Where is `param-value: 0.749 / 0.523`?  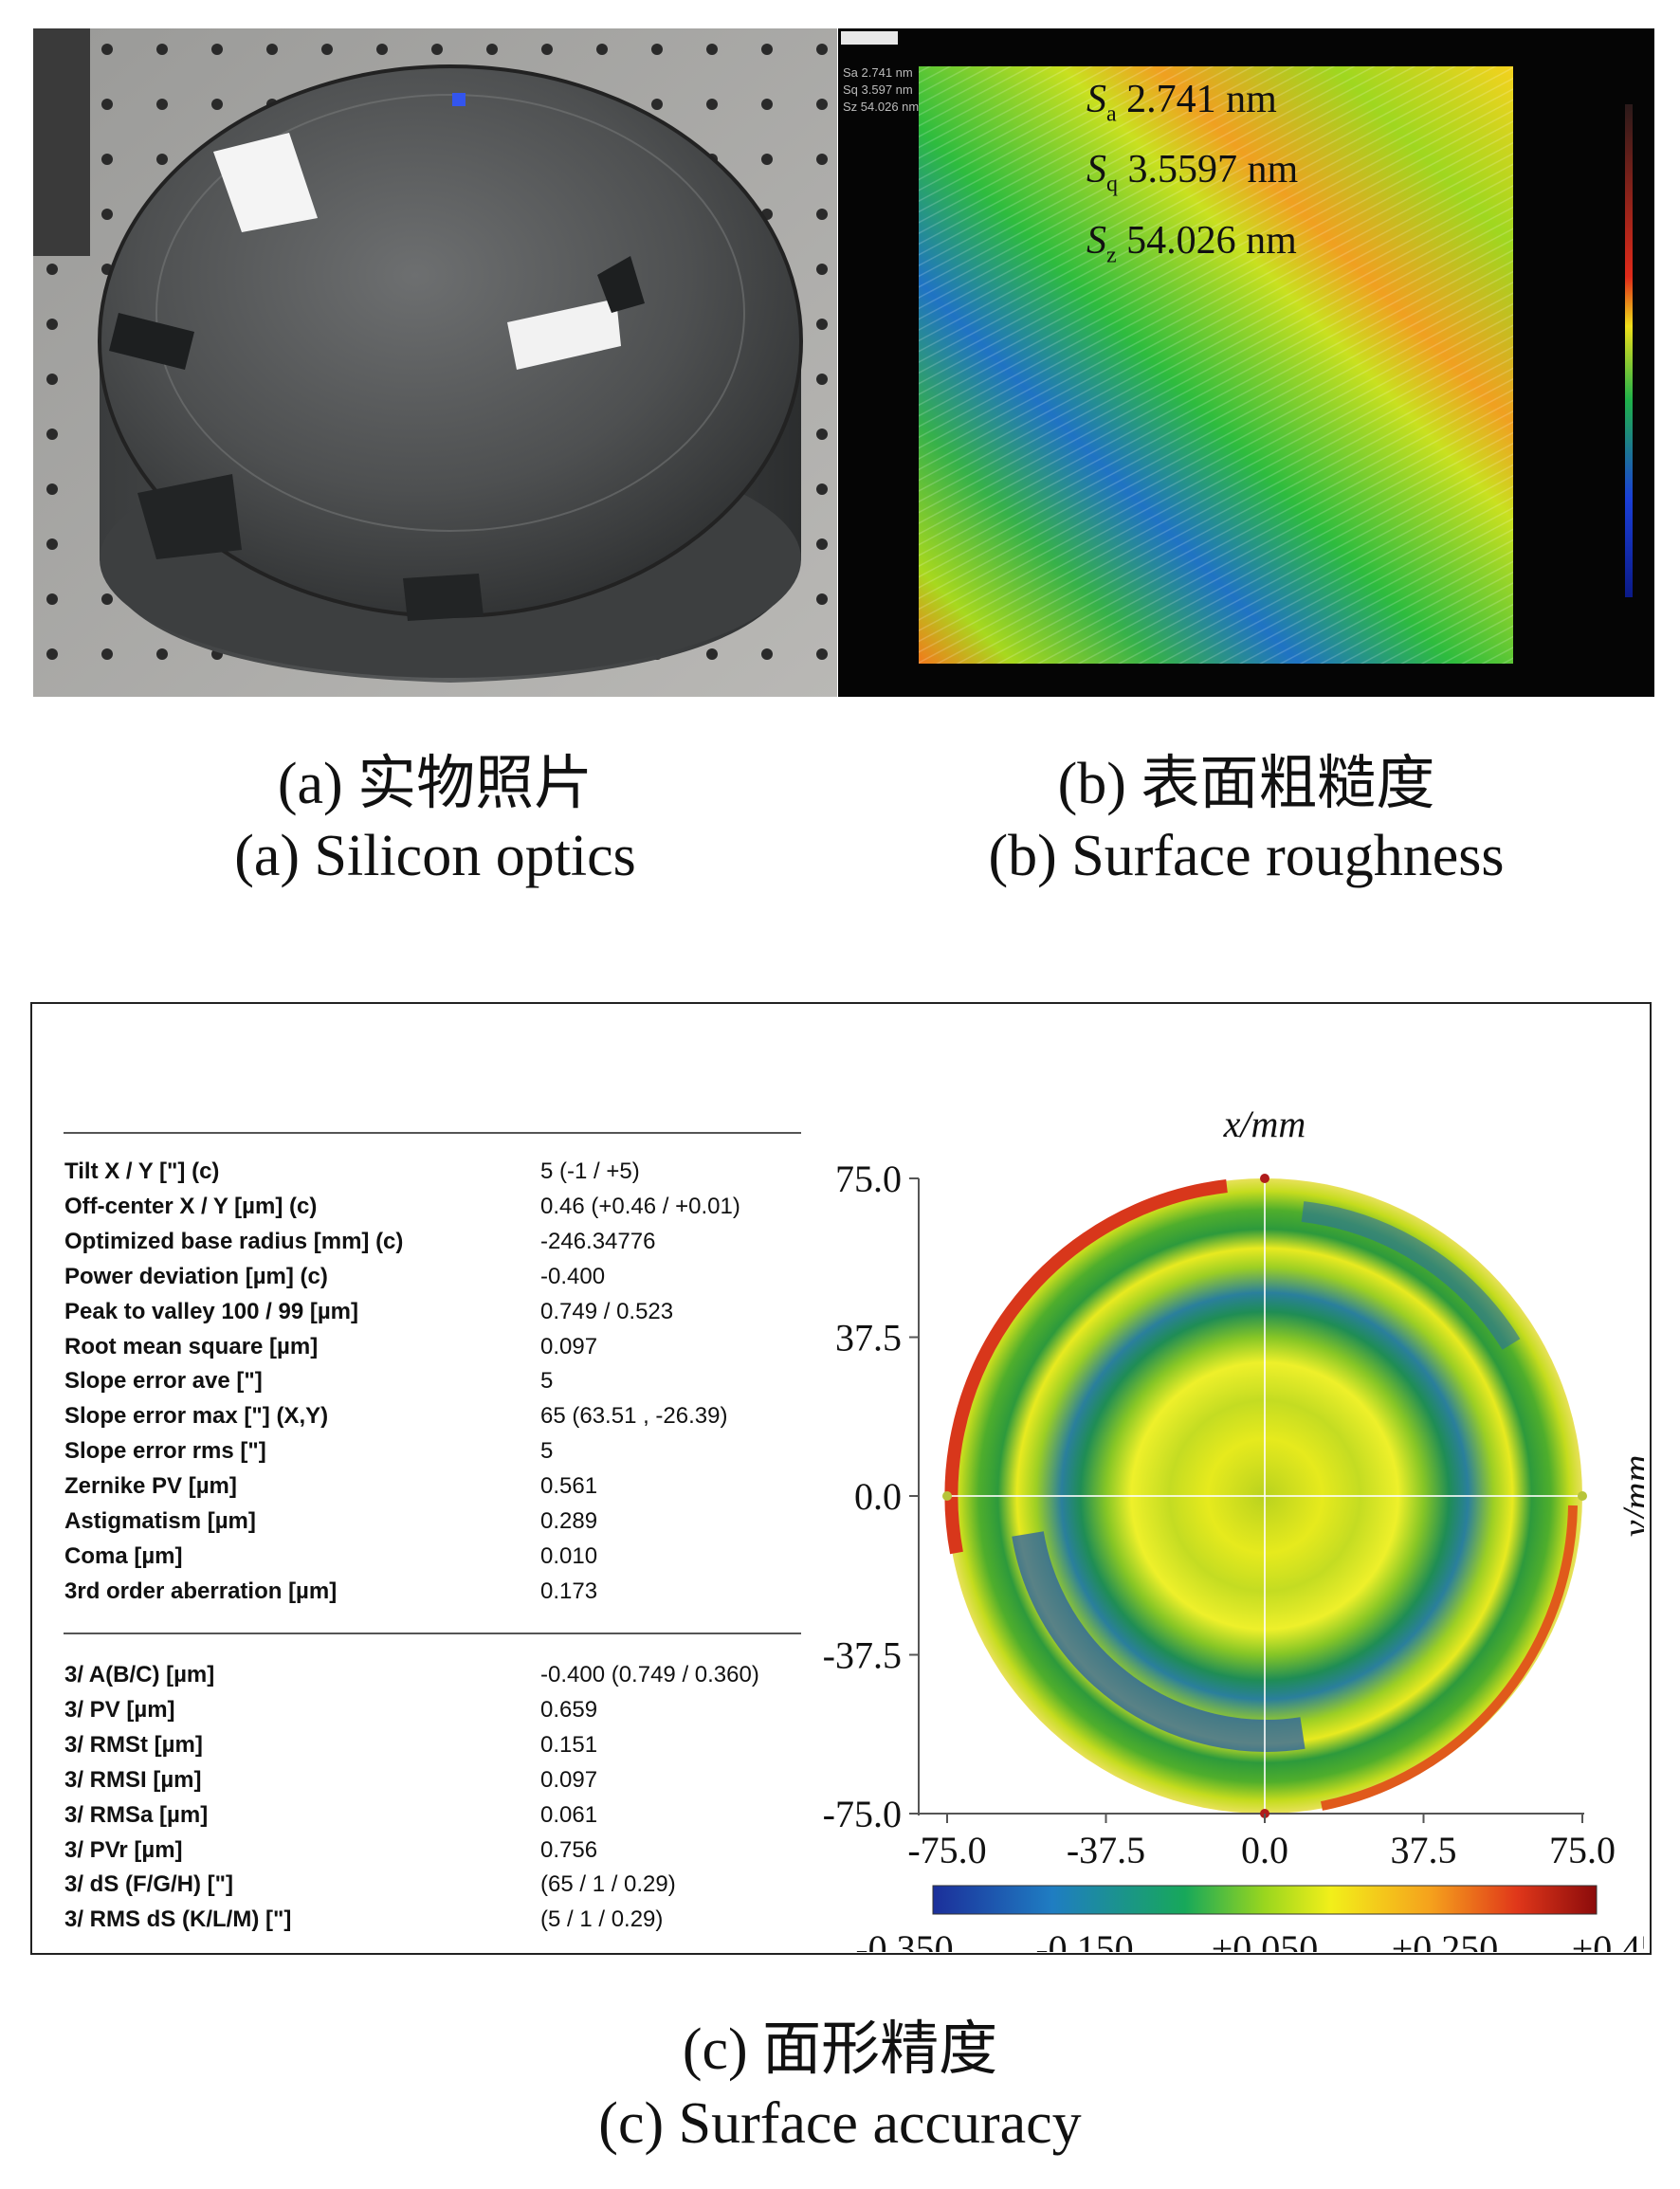
param-value: 0.749 / 0.523 is located at coordinates (607, 1311).